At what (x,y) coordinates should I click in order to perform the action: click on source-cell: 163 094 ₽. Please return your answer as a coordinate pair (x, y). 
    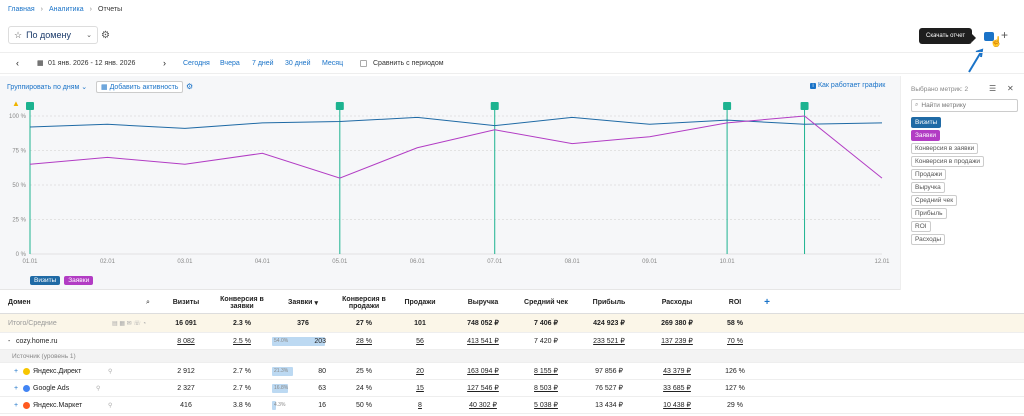
    Looking at the image, I should click on (483, 371).